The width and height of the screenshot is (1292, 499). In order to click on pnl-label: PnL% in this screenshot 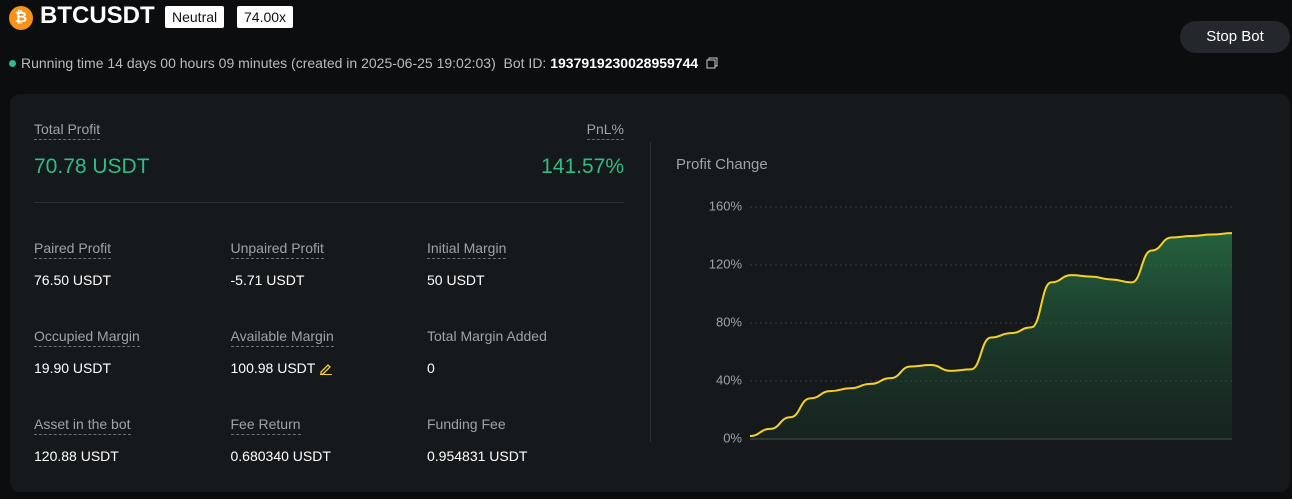, I will do `click(605, 130)`.